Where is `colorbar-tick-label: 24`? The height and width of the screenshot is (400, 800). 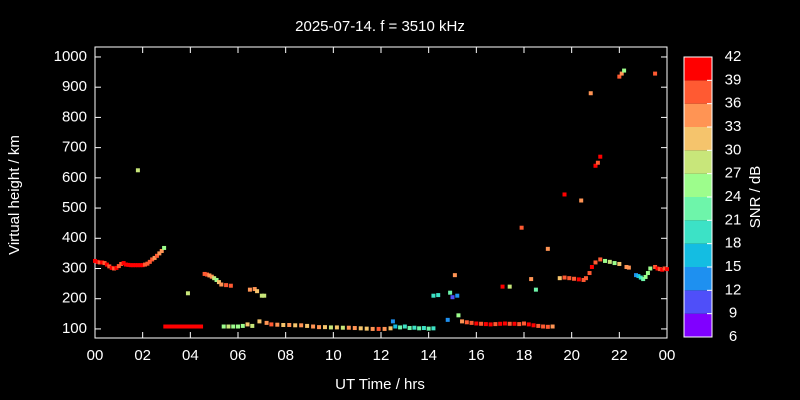
colorbar-tick-label: 24 is located at coordinates (733, 196).